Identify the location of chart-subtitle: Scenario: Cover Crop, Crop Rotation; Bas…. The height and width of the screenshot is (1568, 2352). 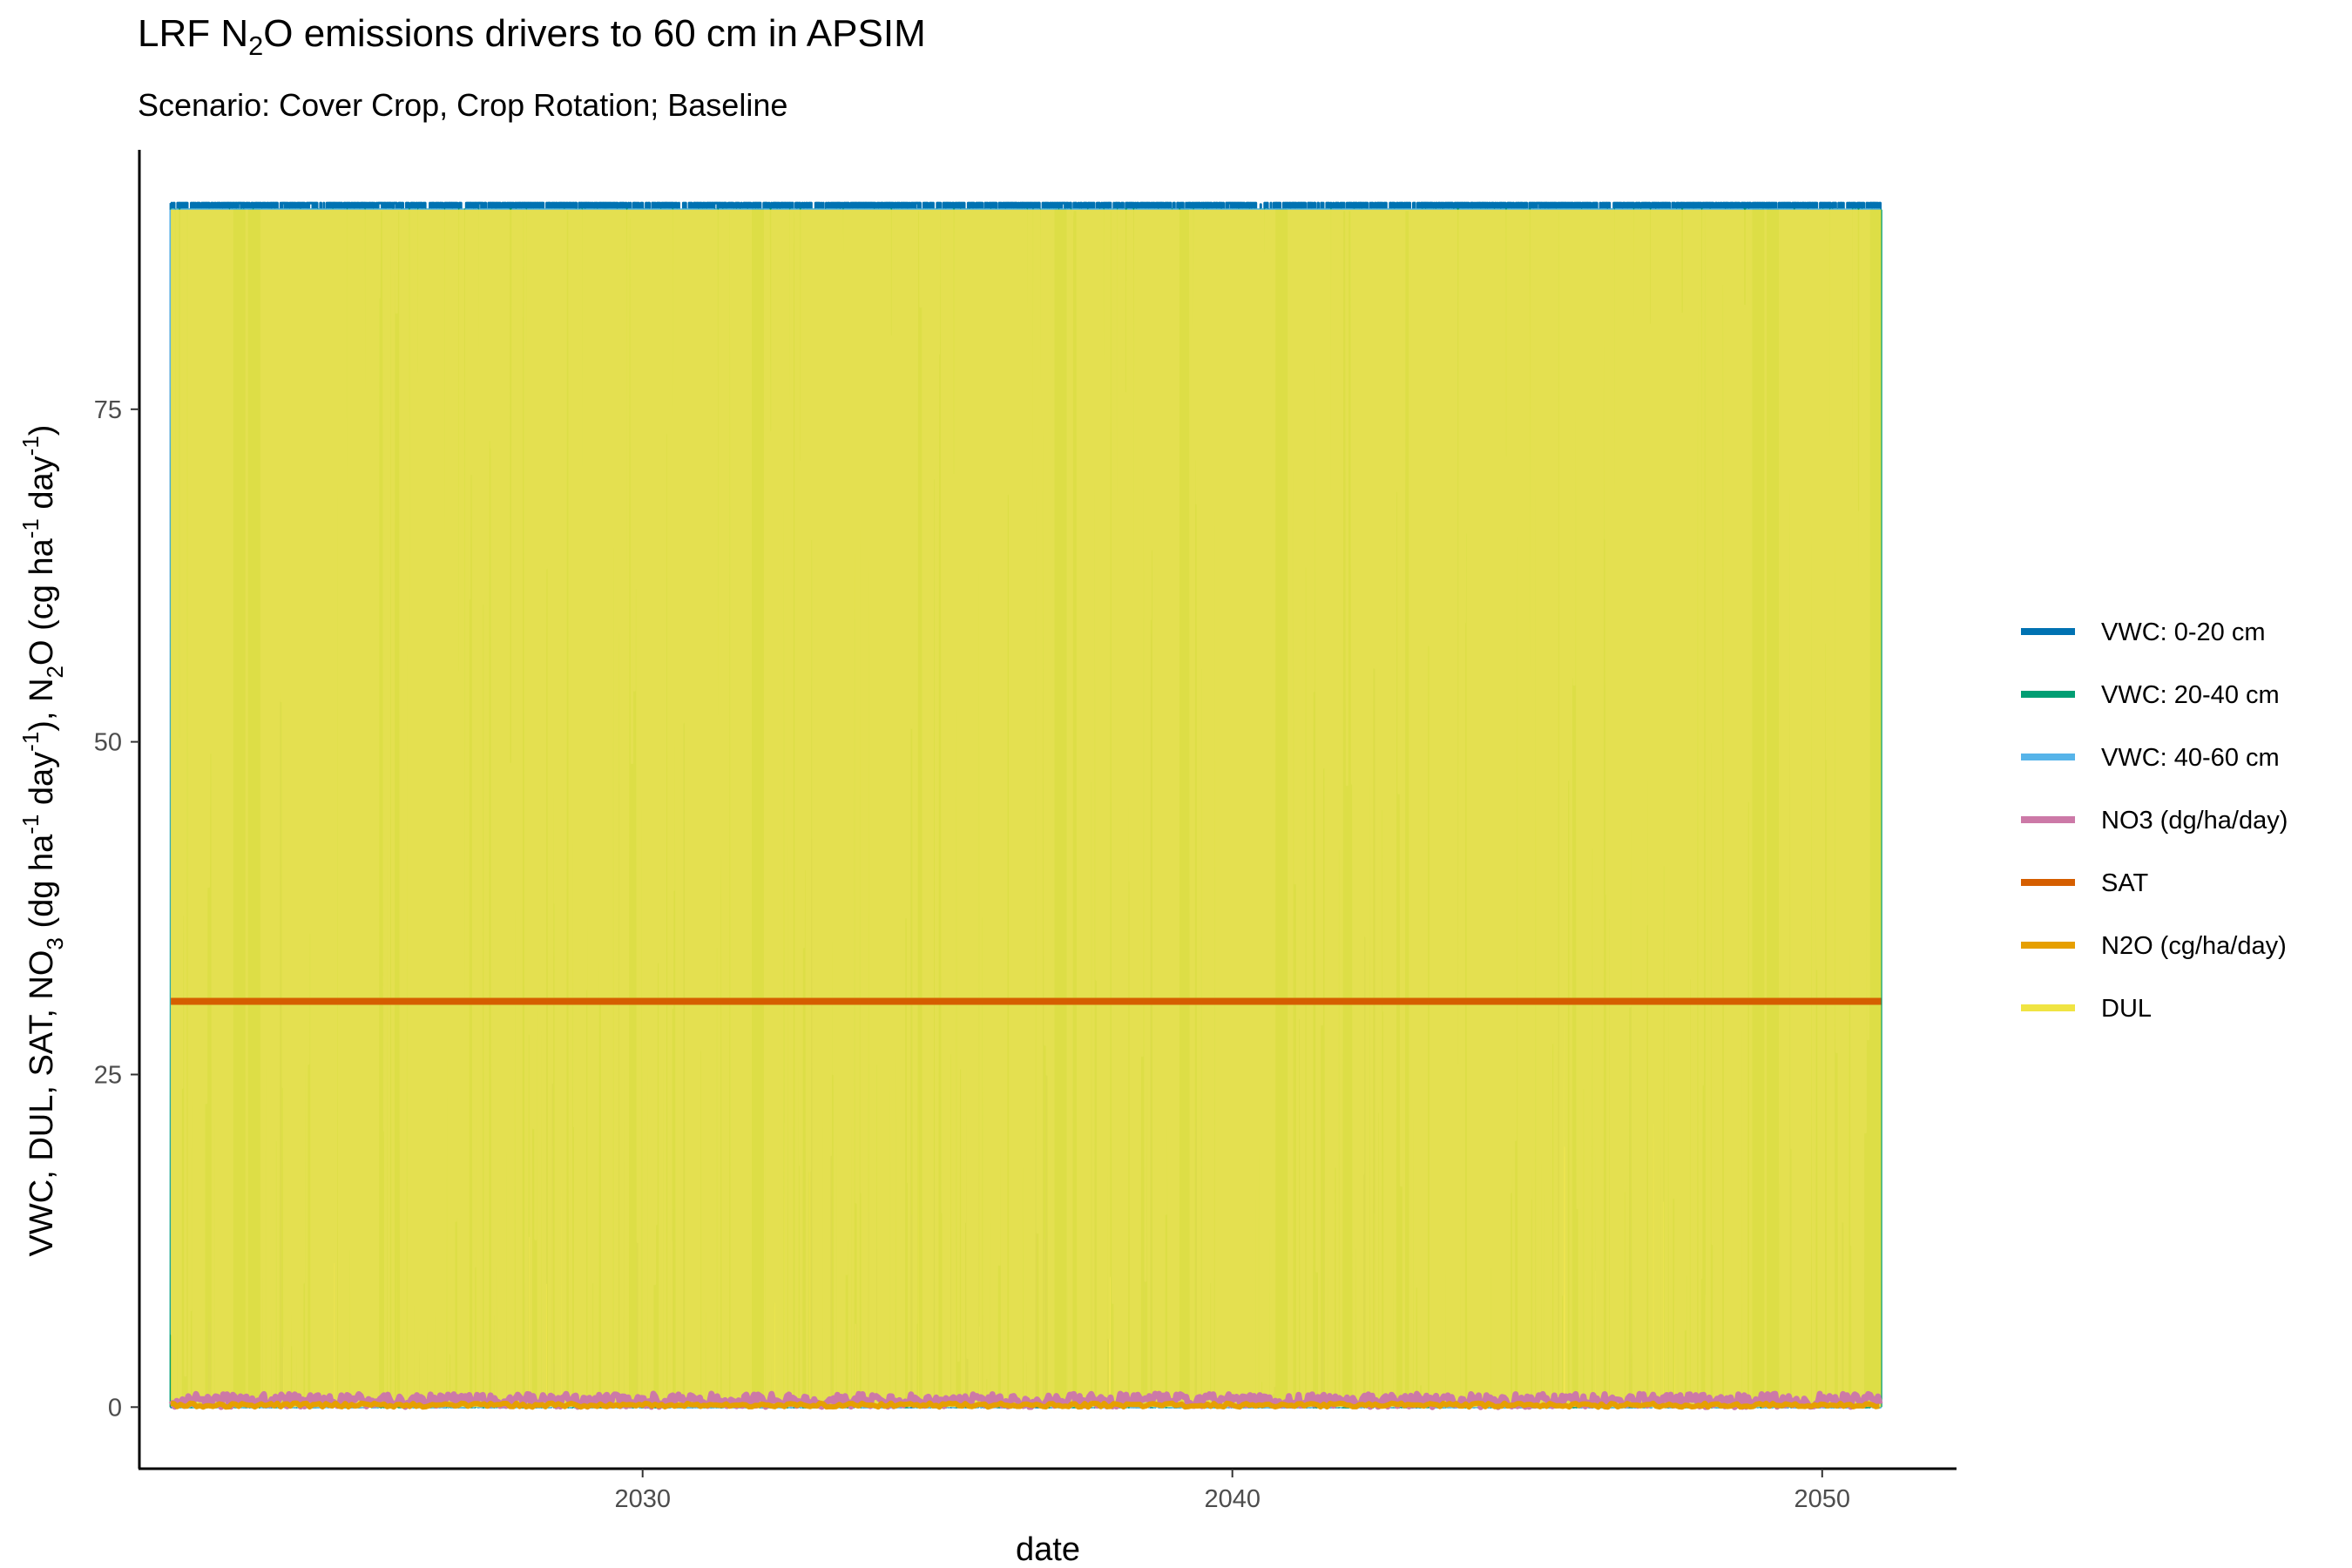
(463, 105).